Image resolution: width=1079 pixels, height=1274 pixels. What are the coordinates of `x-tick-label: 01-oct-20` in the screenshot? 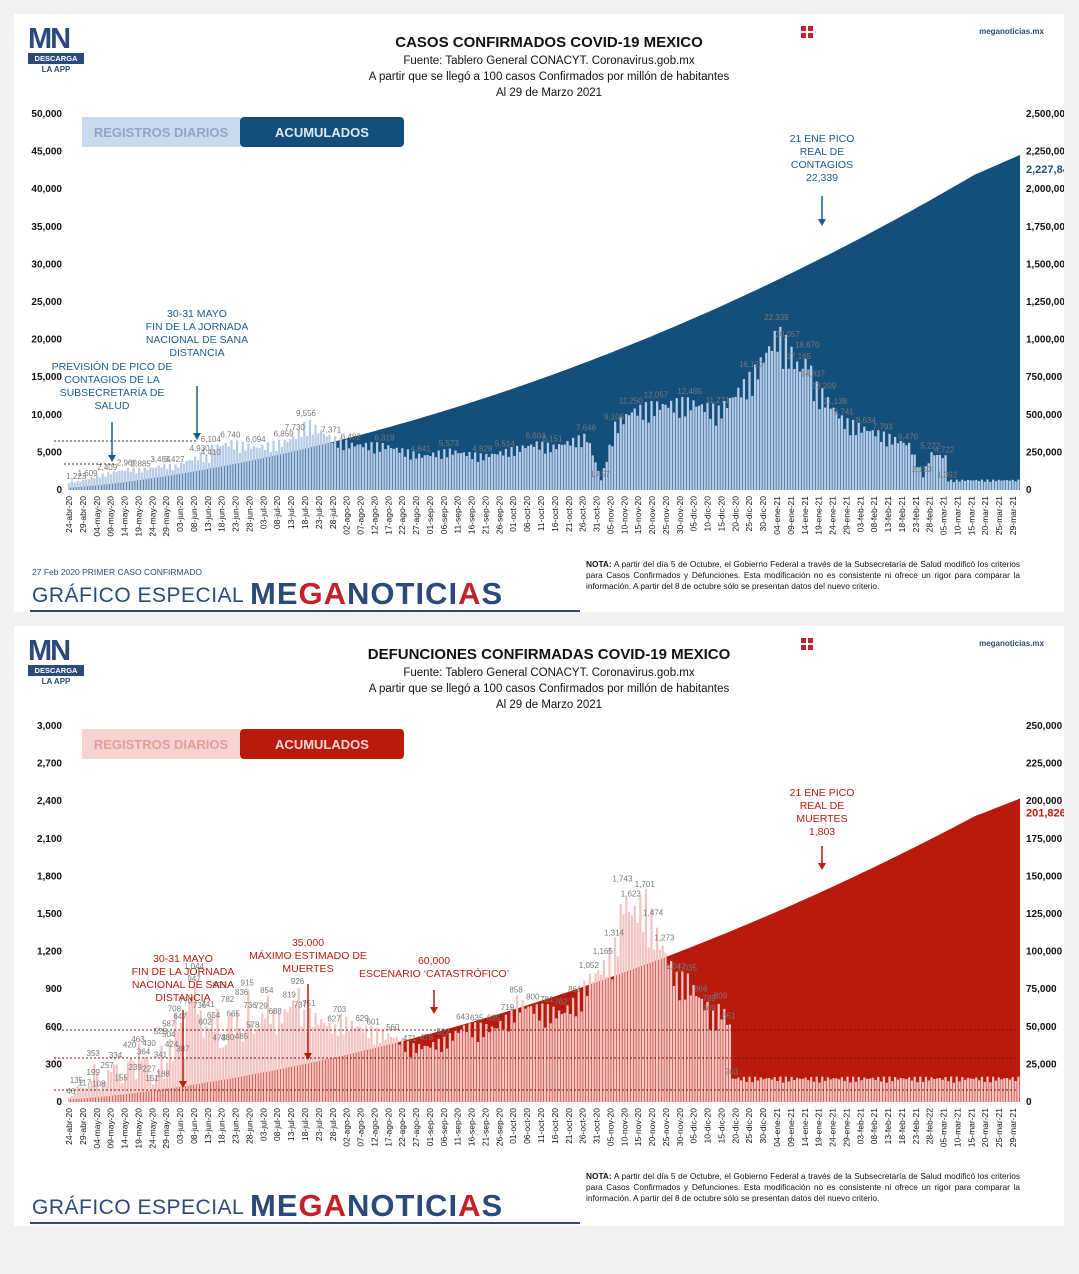 It's located at (513, 514).